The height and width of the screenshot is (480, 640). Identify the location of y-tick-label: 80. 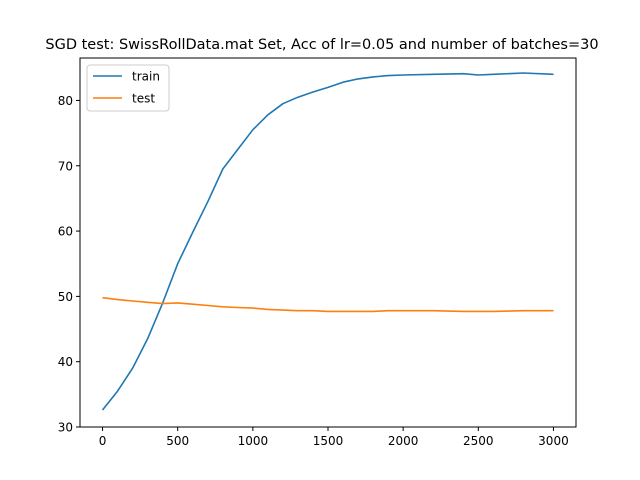
(65, 101).